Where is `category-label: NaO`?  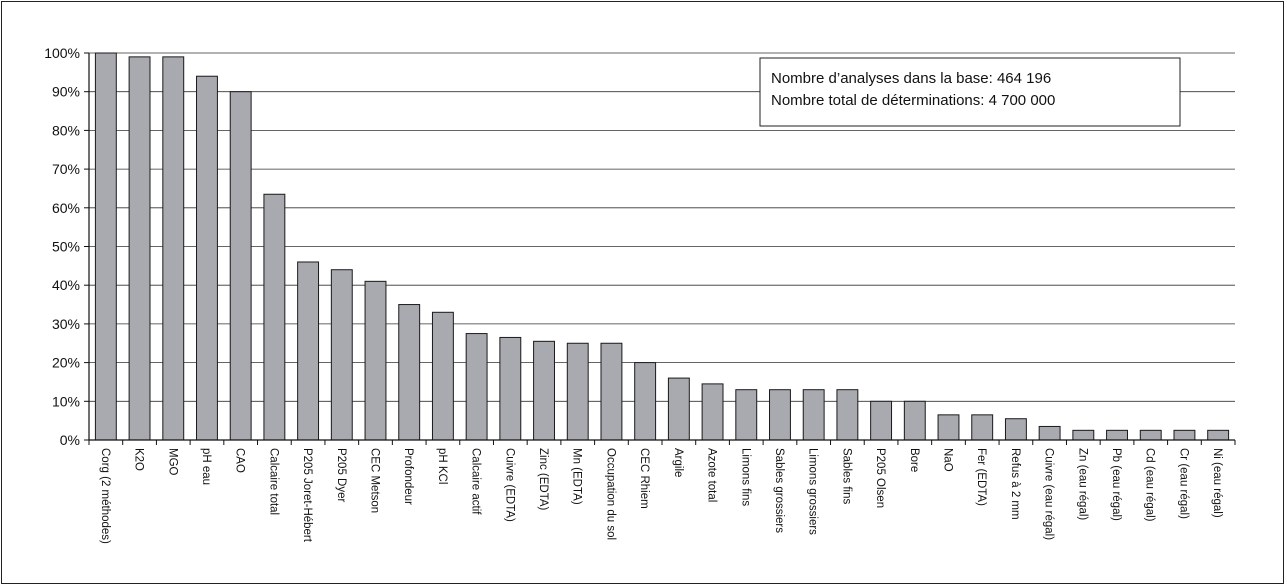
category-label: NaO is located at coordinates (948, 460).